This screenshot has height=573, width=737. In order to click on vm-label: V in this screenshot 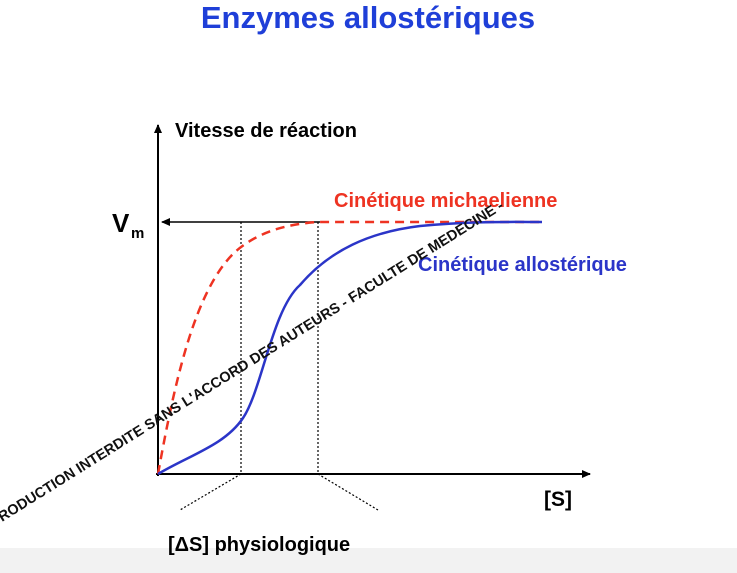, I will do `click(121, 223)`.